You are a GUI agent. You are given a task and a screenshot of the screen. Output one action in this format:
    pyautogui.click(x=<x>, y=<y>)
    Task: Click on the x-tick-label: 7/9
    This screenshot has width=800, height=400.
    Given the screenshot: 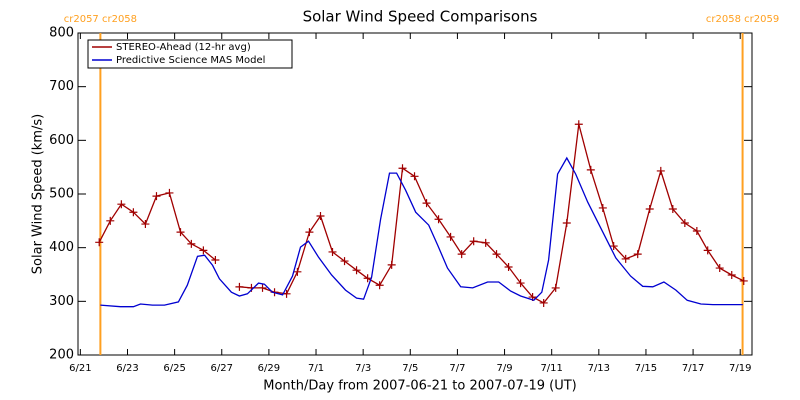 What is the action you would take?
    pyautogui.click(x=505, y=368)
    